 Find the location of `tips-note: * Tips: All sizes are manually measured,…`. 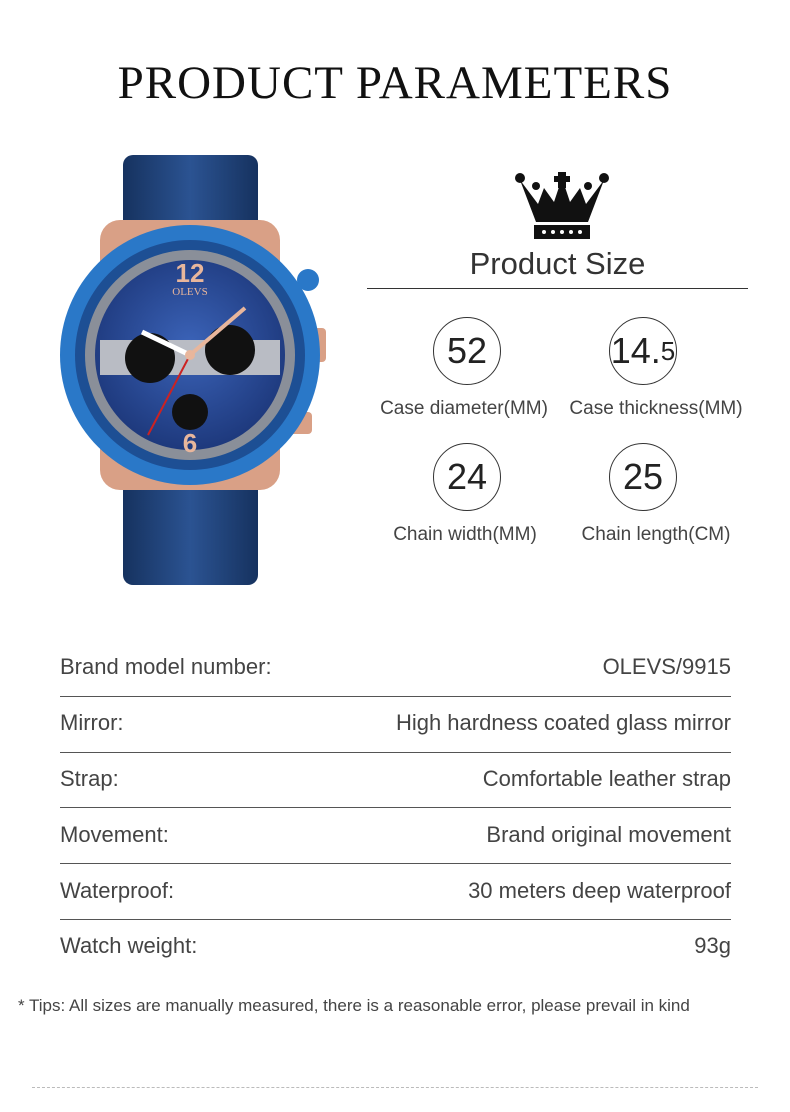

tips-note: * Tips: All sizes are manually measured,… is located at coordinates (354, 1005).